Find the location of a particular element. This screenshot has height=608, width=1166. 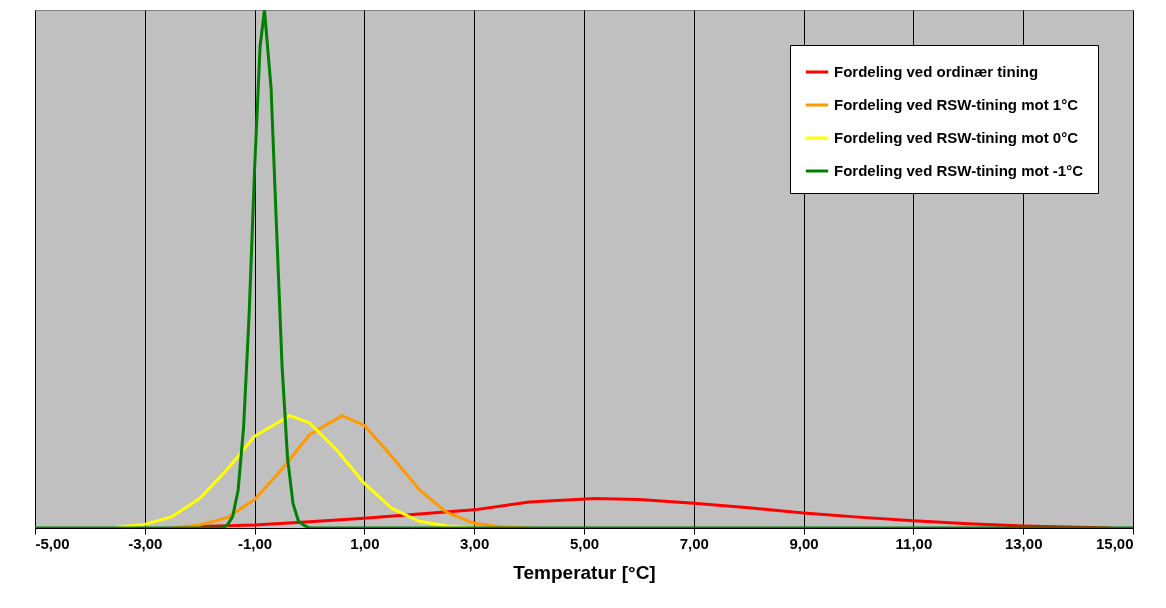

x-tick-label: 11,00 is located at coordinates (914, 543).